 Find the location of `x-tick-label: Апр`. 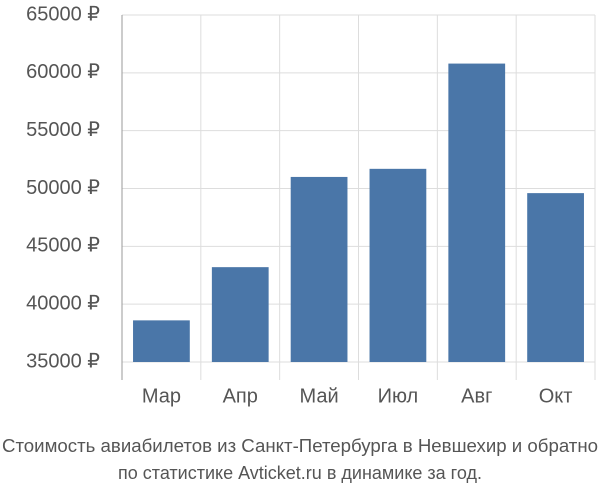

x-tick-label: Апр is located at coordinates (240, 396).